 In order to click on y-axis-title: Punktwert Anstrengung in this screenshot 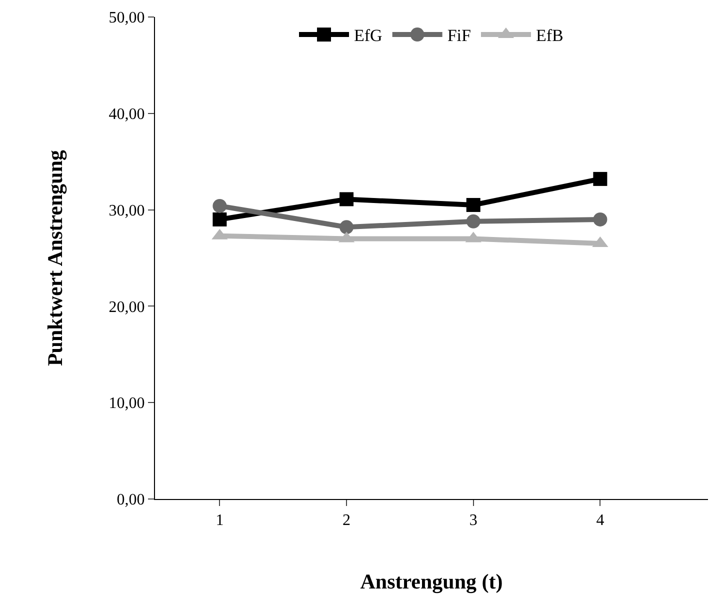, I will do `click(54, 257)`.